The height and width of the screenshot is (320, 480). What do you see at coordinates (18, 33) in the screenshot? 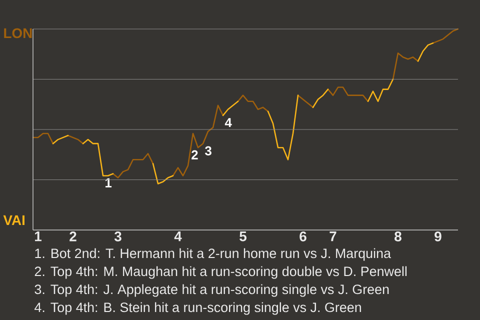
I see `text: LON` at bounding box center [18, 33].